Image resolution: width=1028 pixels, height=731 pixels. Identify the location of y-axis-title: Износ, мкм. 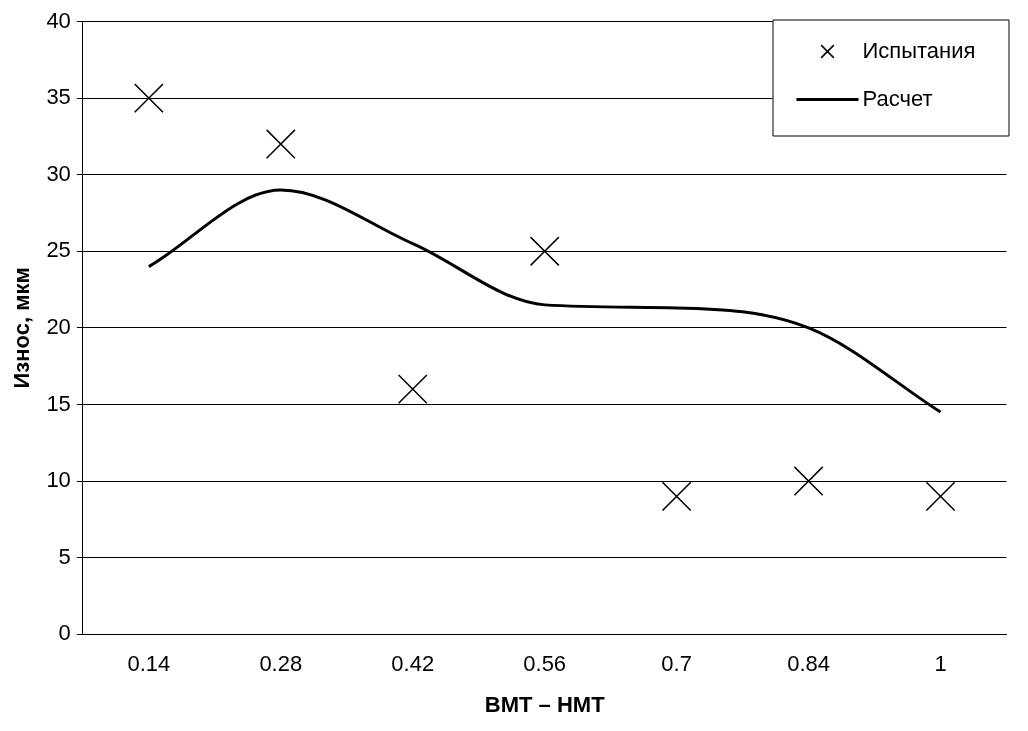
(22, 328).